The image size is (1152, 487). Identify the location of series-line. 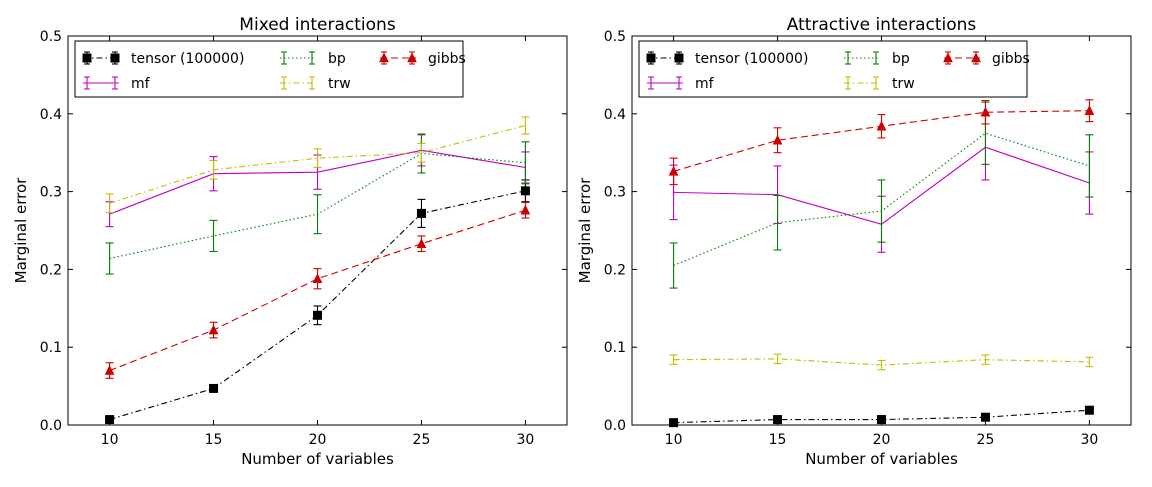
(317, 164).